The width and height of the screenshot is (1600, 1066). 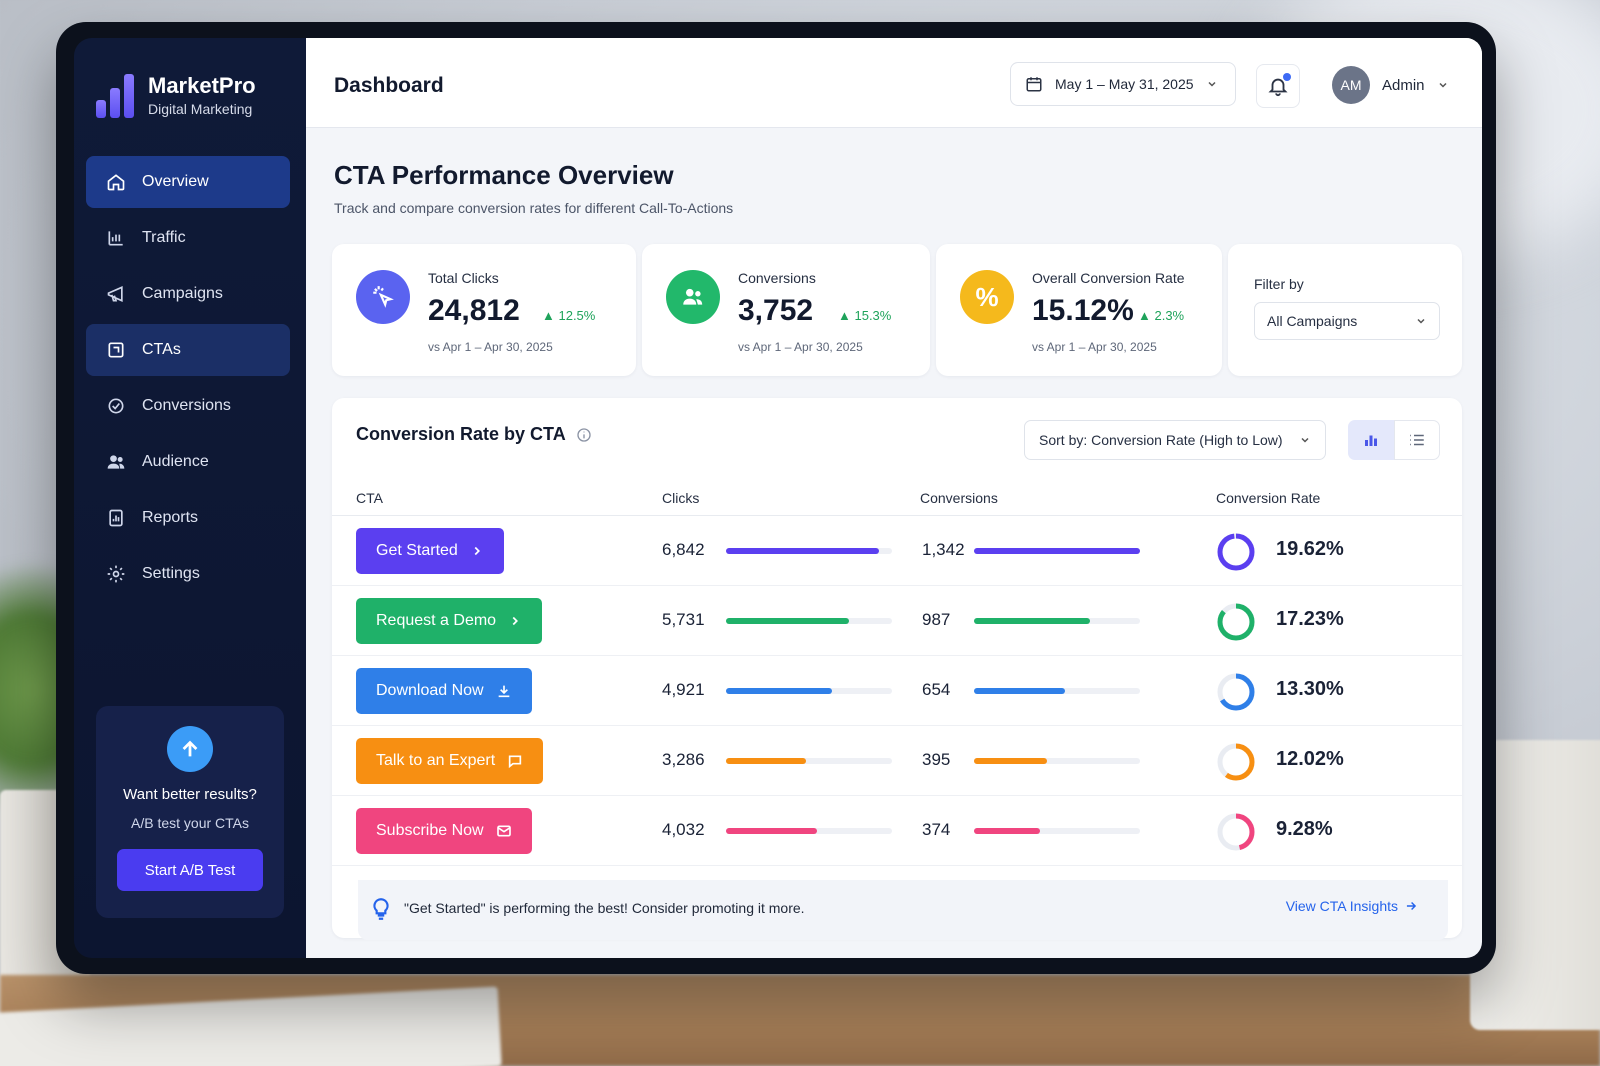 What do you see at coordinates (190, 870) in the screenshot?
I see `start-ab-test-button: Start A/B Test` at bounding box center [190, 870].